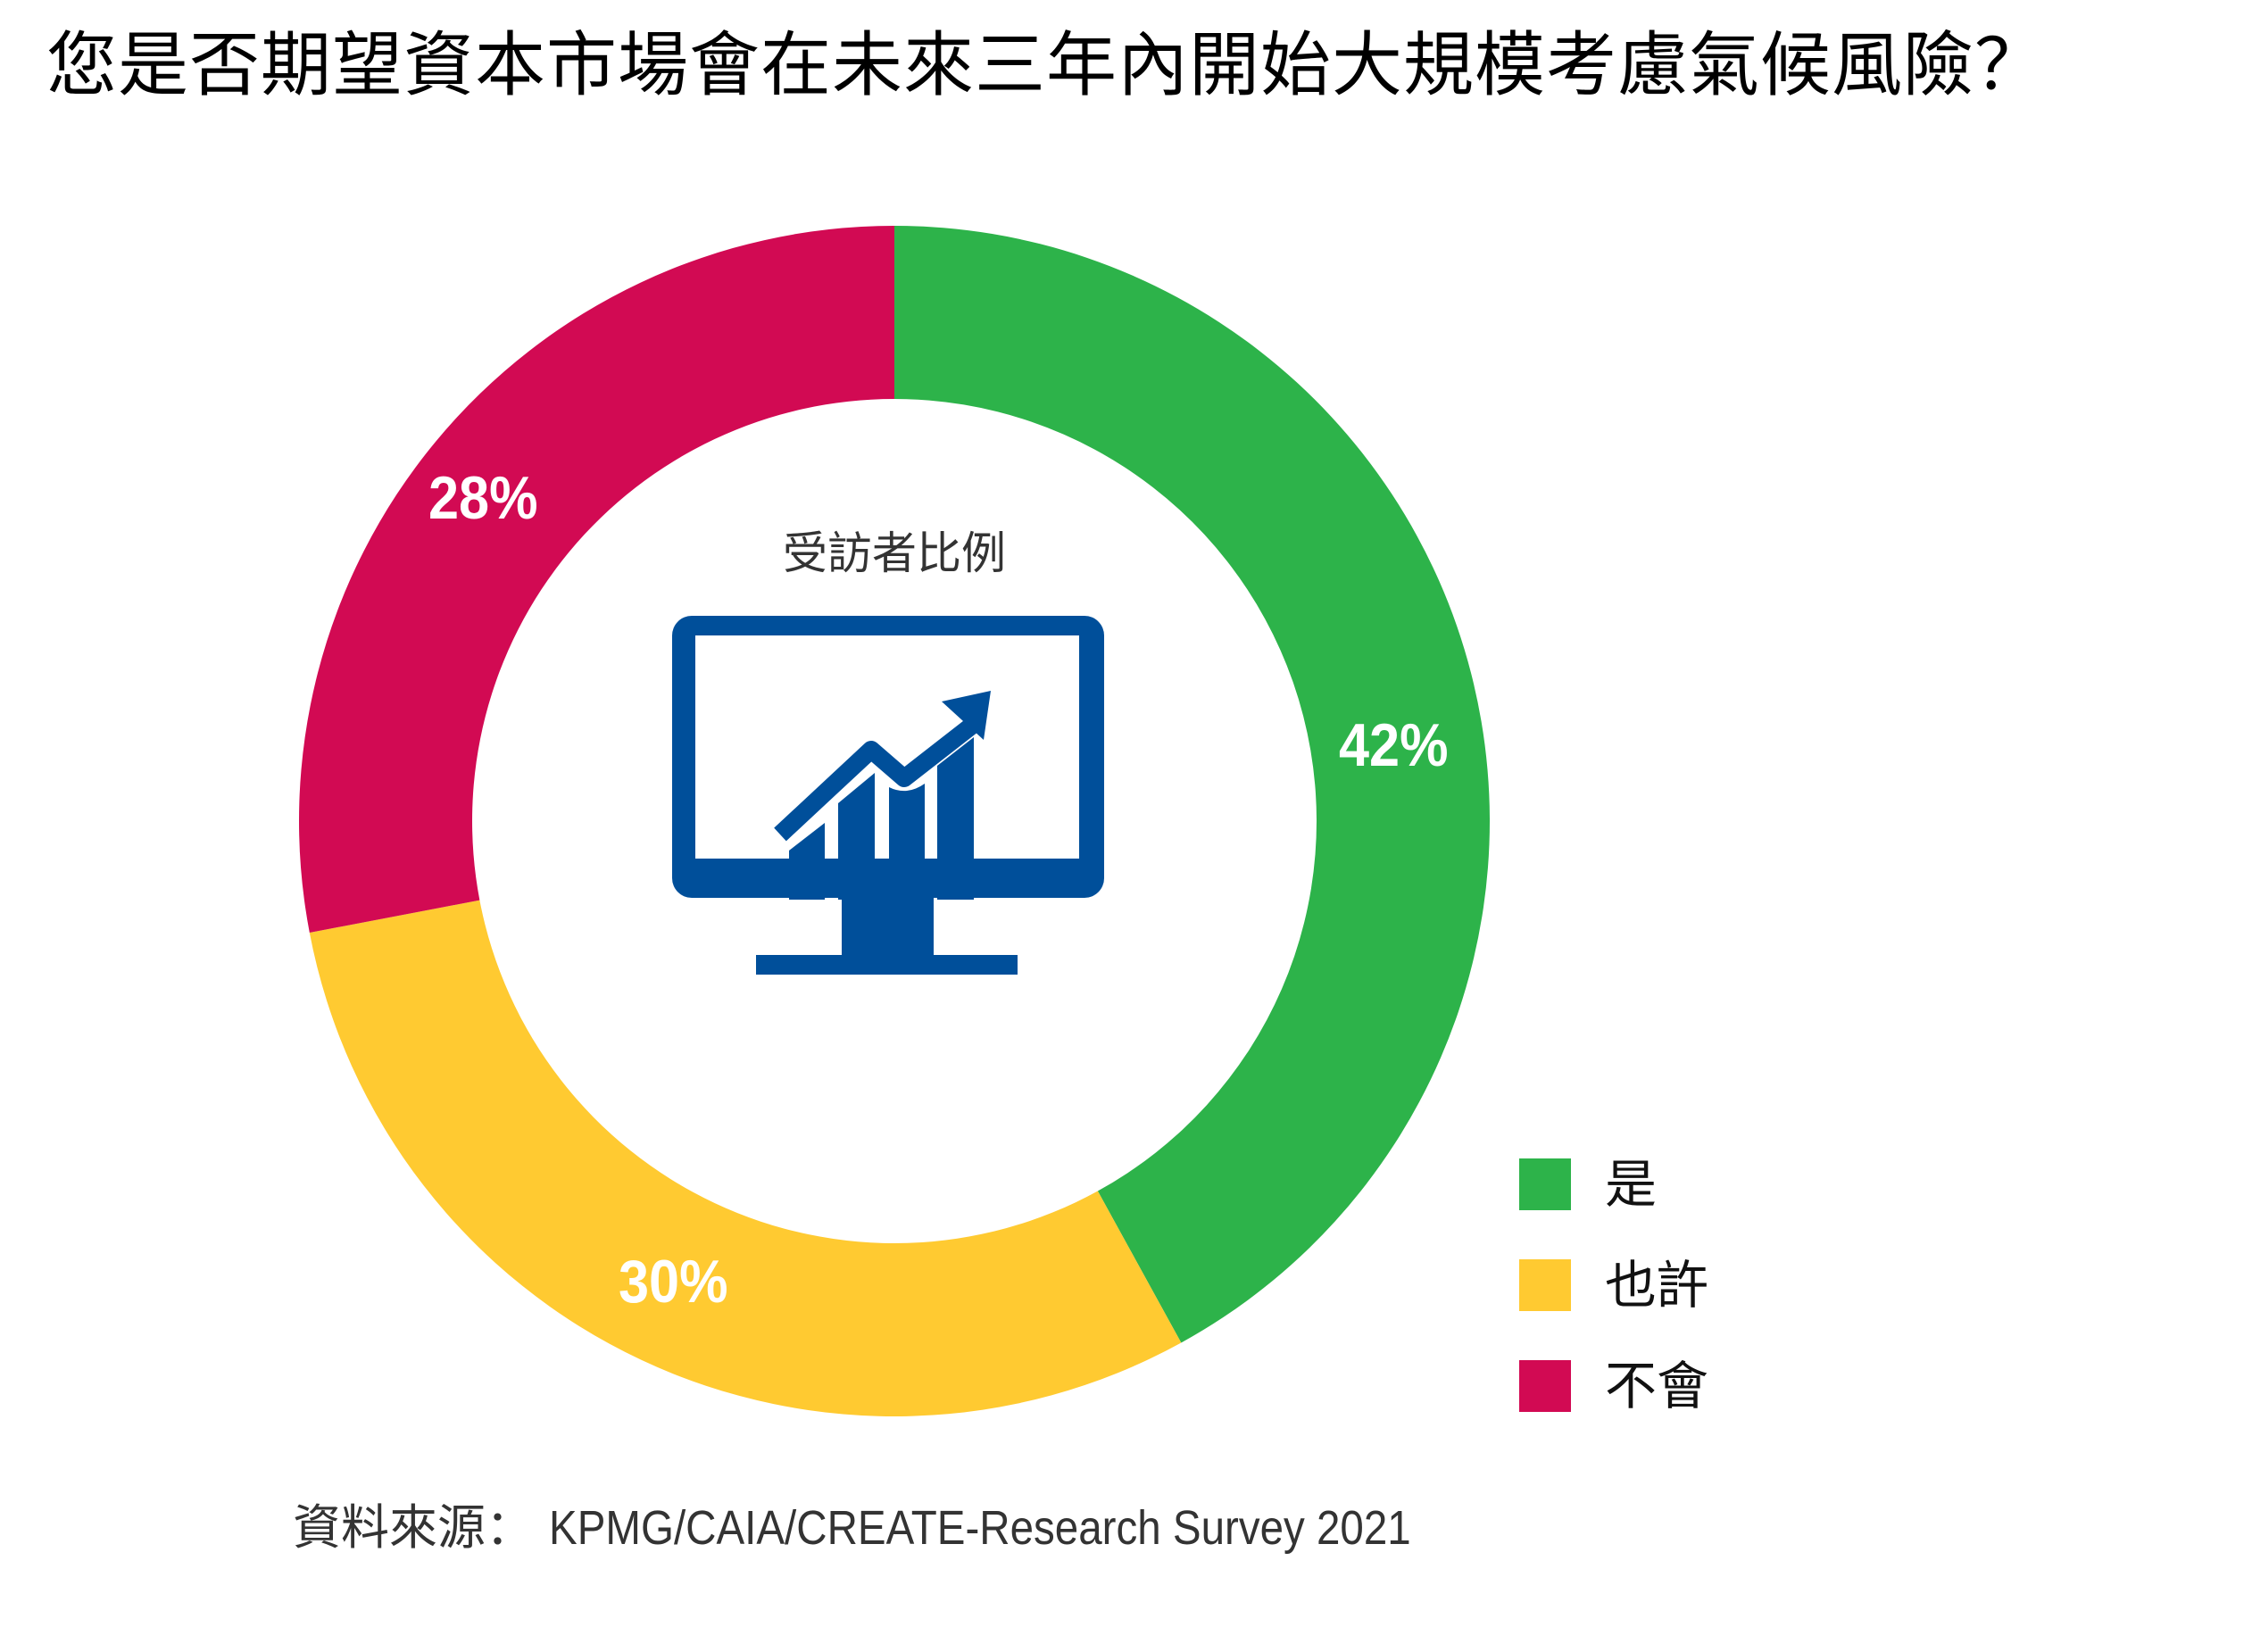  I want to click on legend-swatch-yes, so click(1545, 1184).